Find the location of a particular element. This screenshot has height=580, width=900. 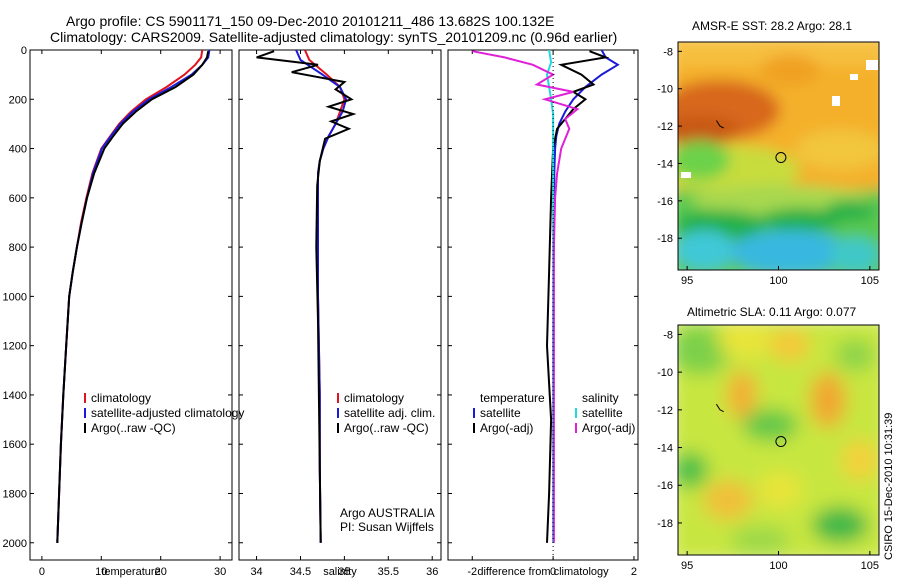

salinity-legend-label: climatology is located at coordinates (374, 398).